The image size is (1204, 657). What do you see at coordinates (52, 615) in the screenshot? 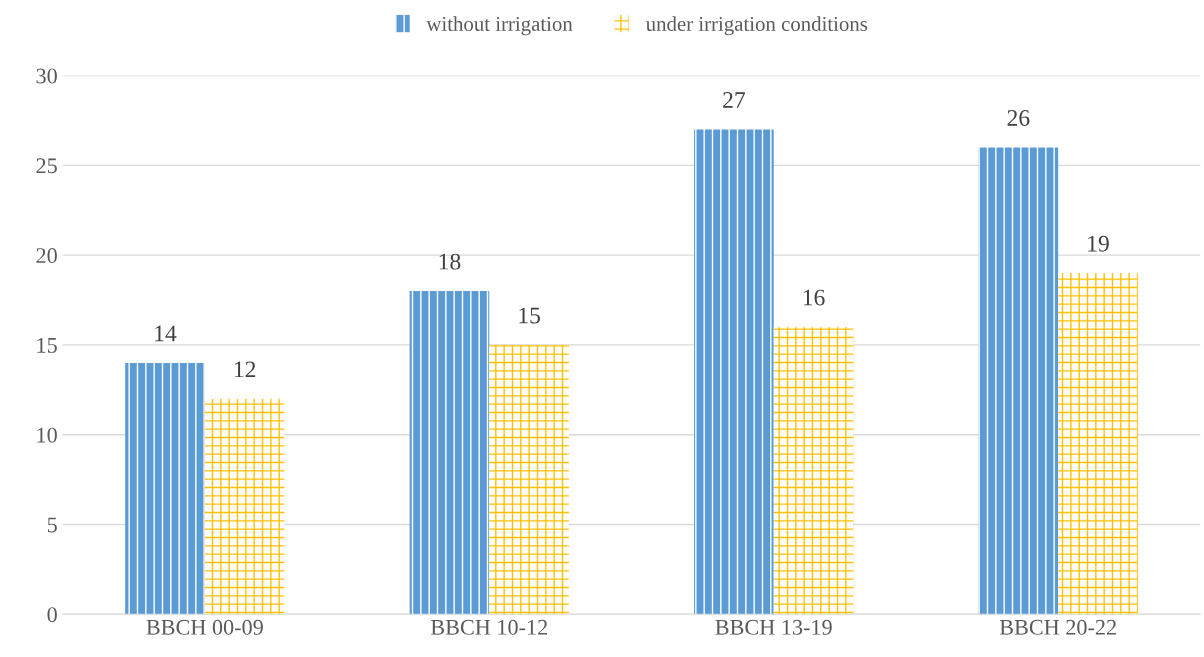
I see `y-tick-label: 0` at bounding box center [52, 615].